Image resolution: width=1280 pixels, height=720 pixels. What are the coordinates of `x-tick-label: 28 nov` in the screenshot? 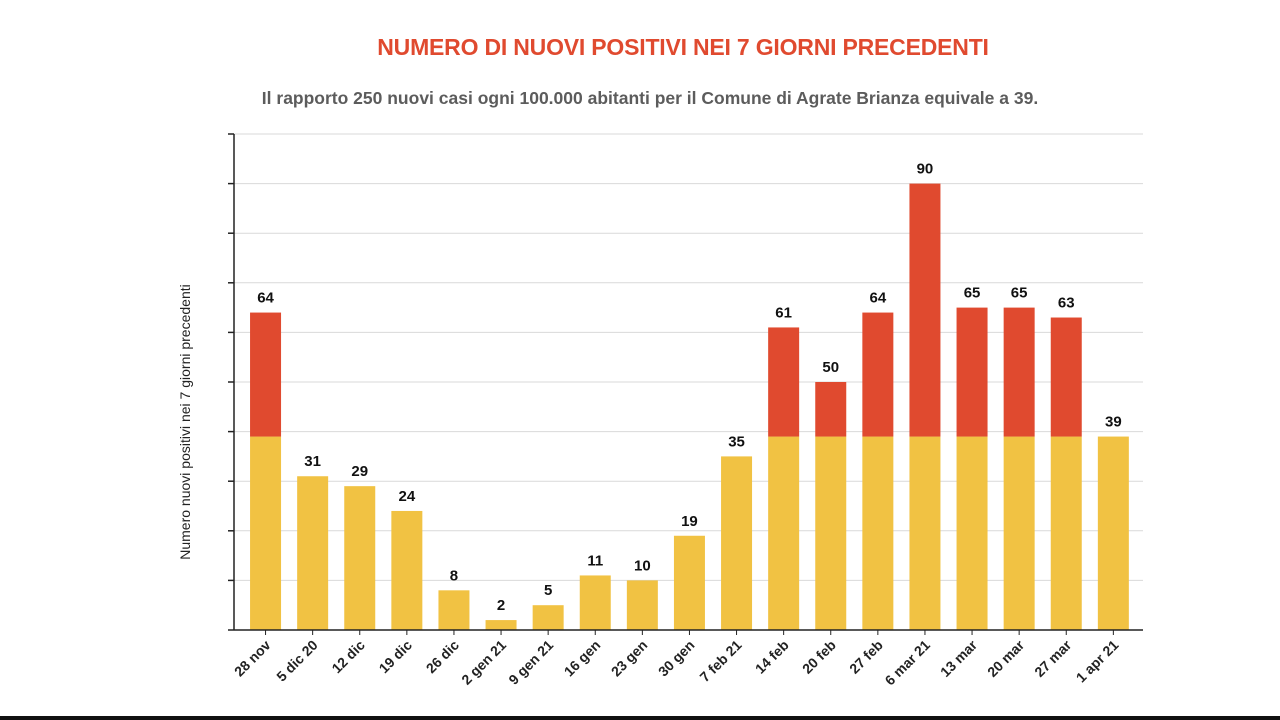 It's located at (252, 658).